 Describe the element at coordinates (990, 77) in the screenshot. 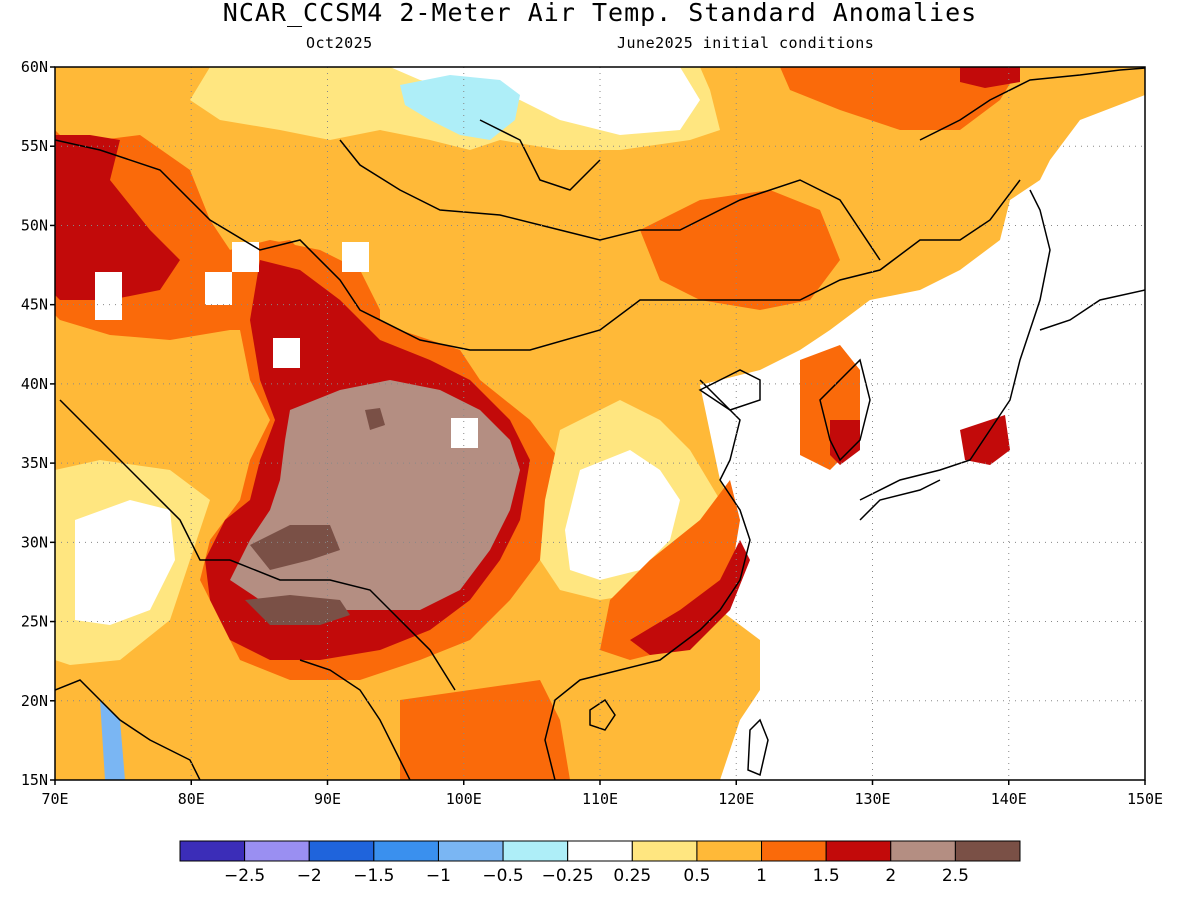

I see `anomaly-region-northeast-red` at that location.